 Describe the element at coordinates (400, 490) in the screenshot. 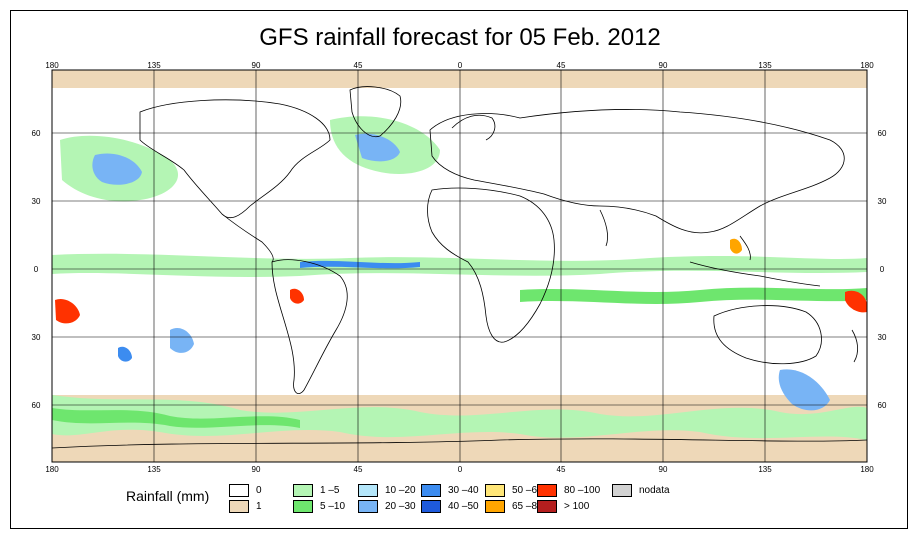

I see `legend-label: 10 –20` at that location.